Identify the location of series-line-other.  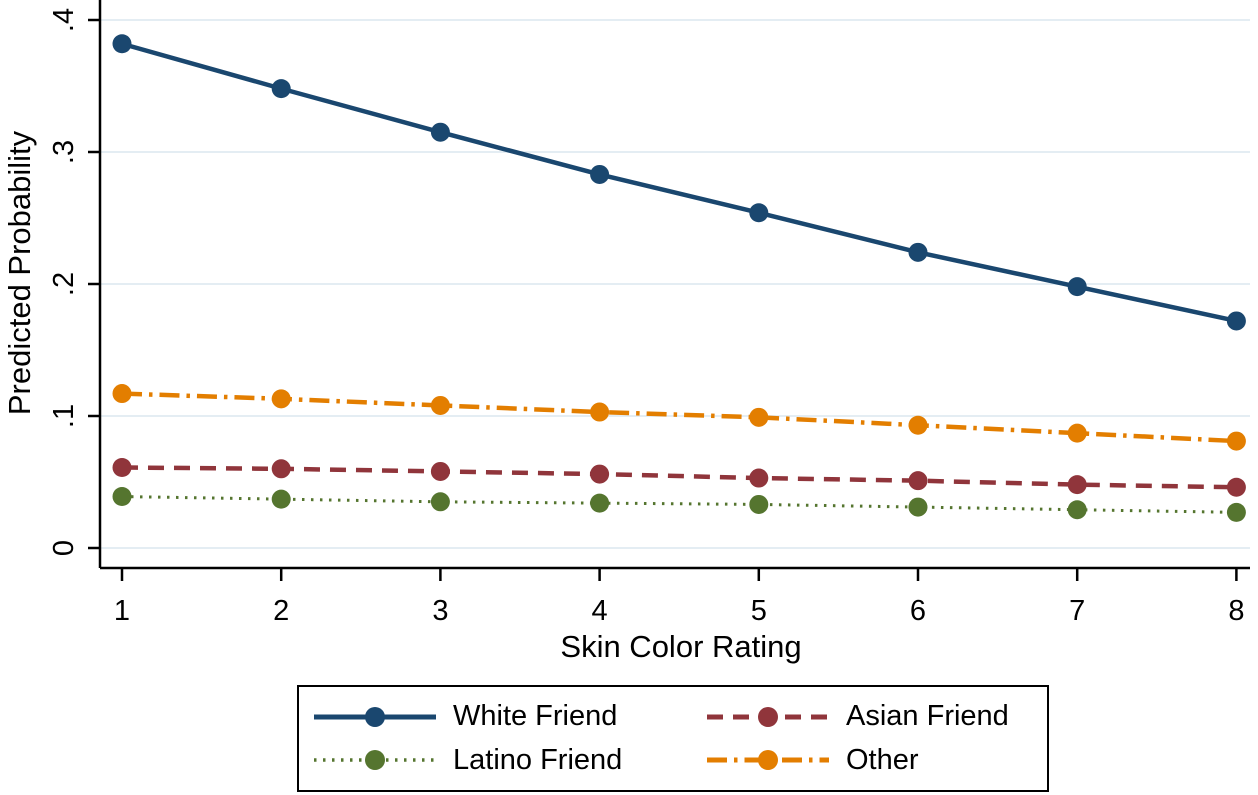
(679, 417).